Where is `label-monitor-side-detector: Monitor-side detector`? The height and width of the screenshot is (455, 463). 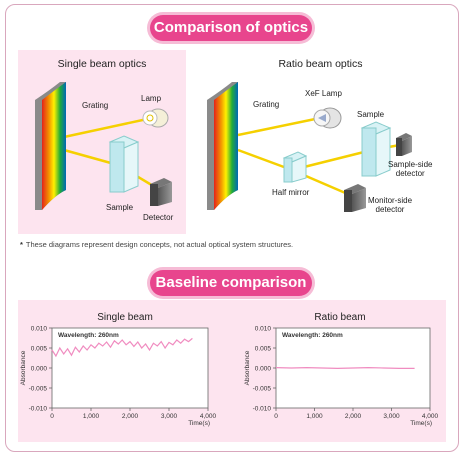
label-monitor-side-detector: Monitor-side detector is located at coordinates (390, 205).